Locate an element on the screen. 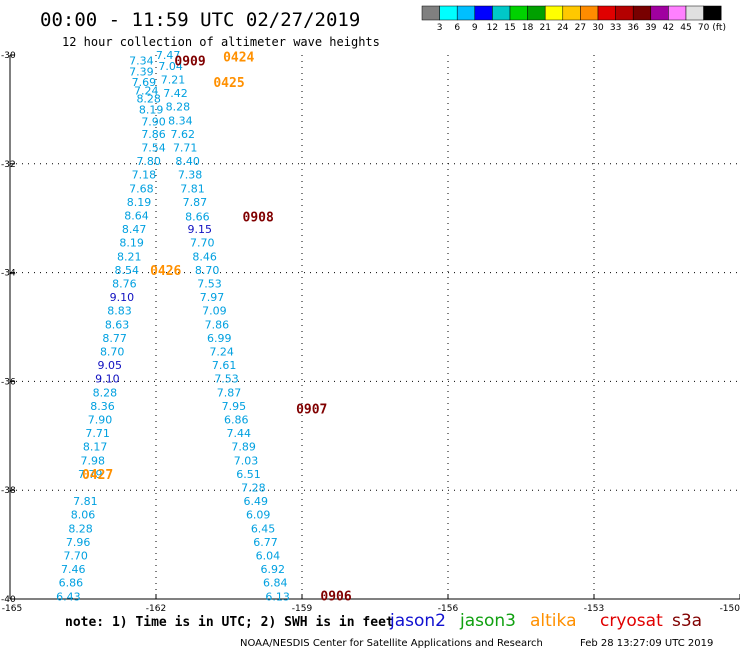  y-tick-label: -34 is located at coordinates (8, 274).